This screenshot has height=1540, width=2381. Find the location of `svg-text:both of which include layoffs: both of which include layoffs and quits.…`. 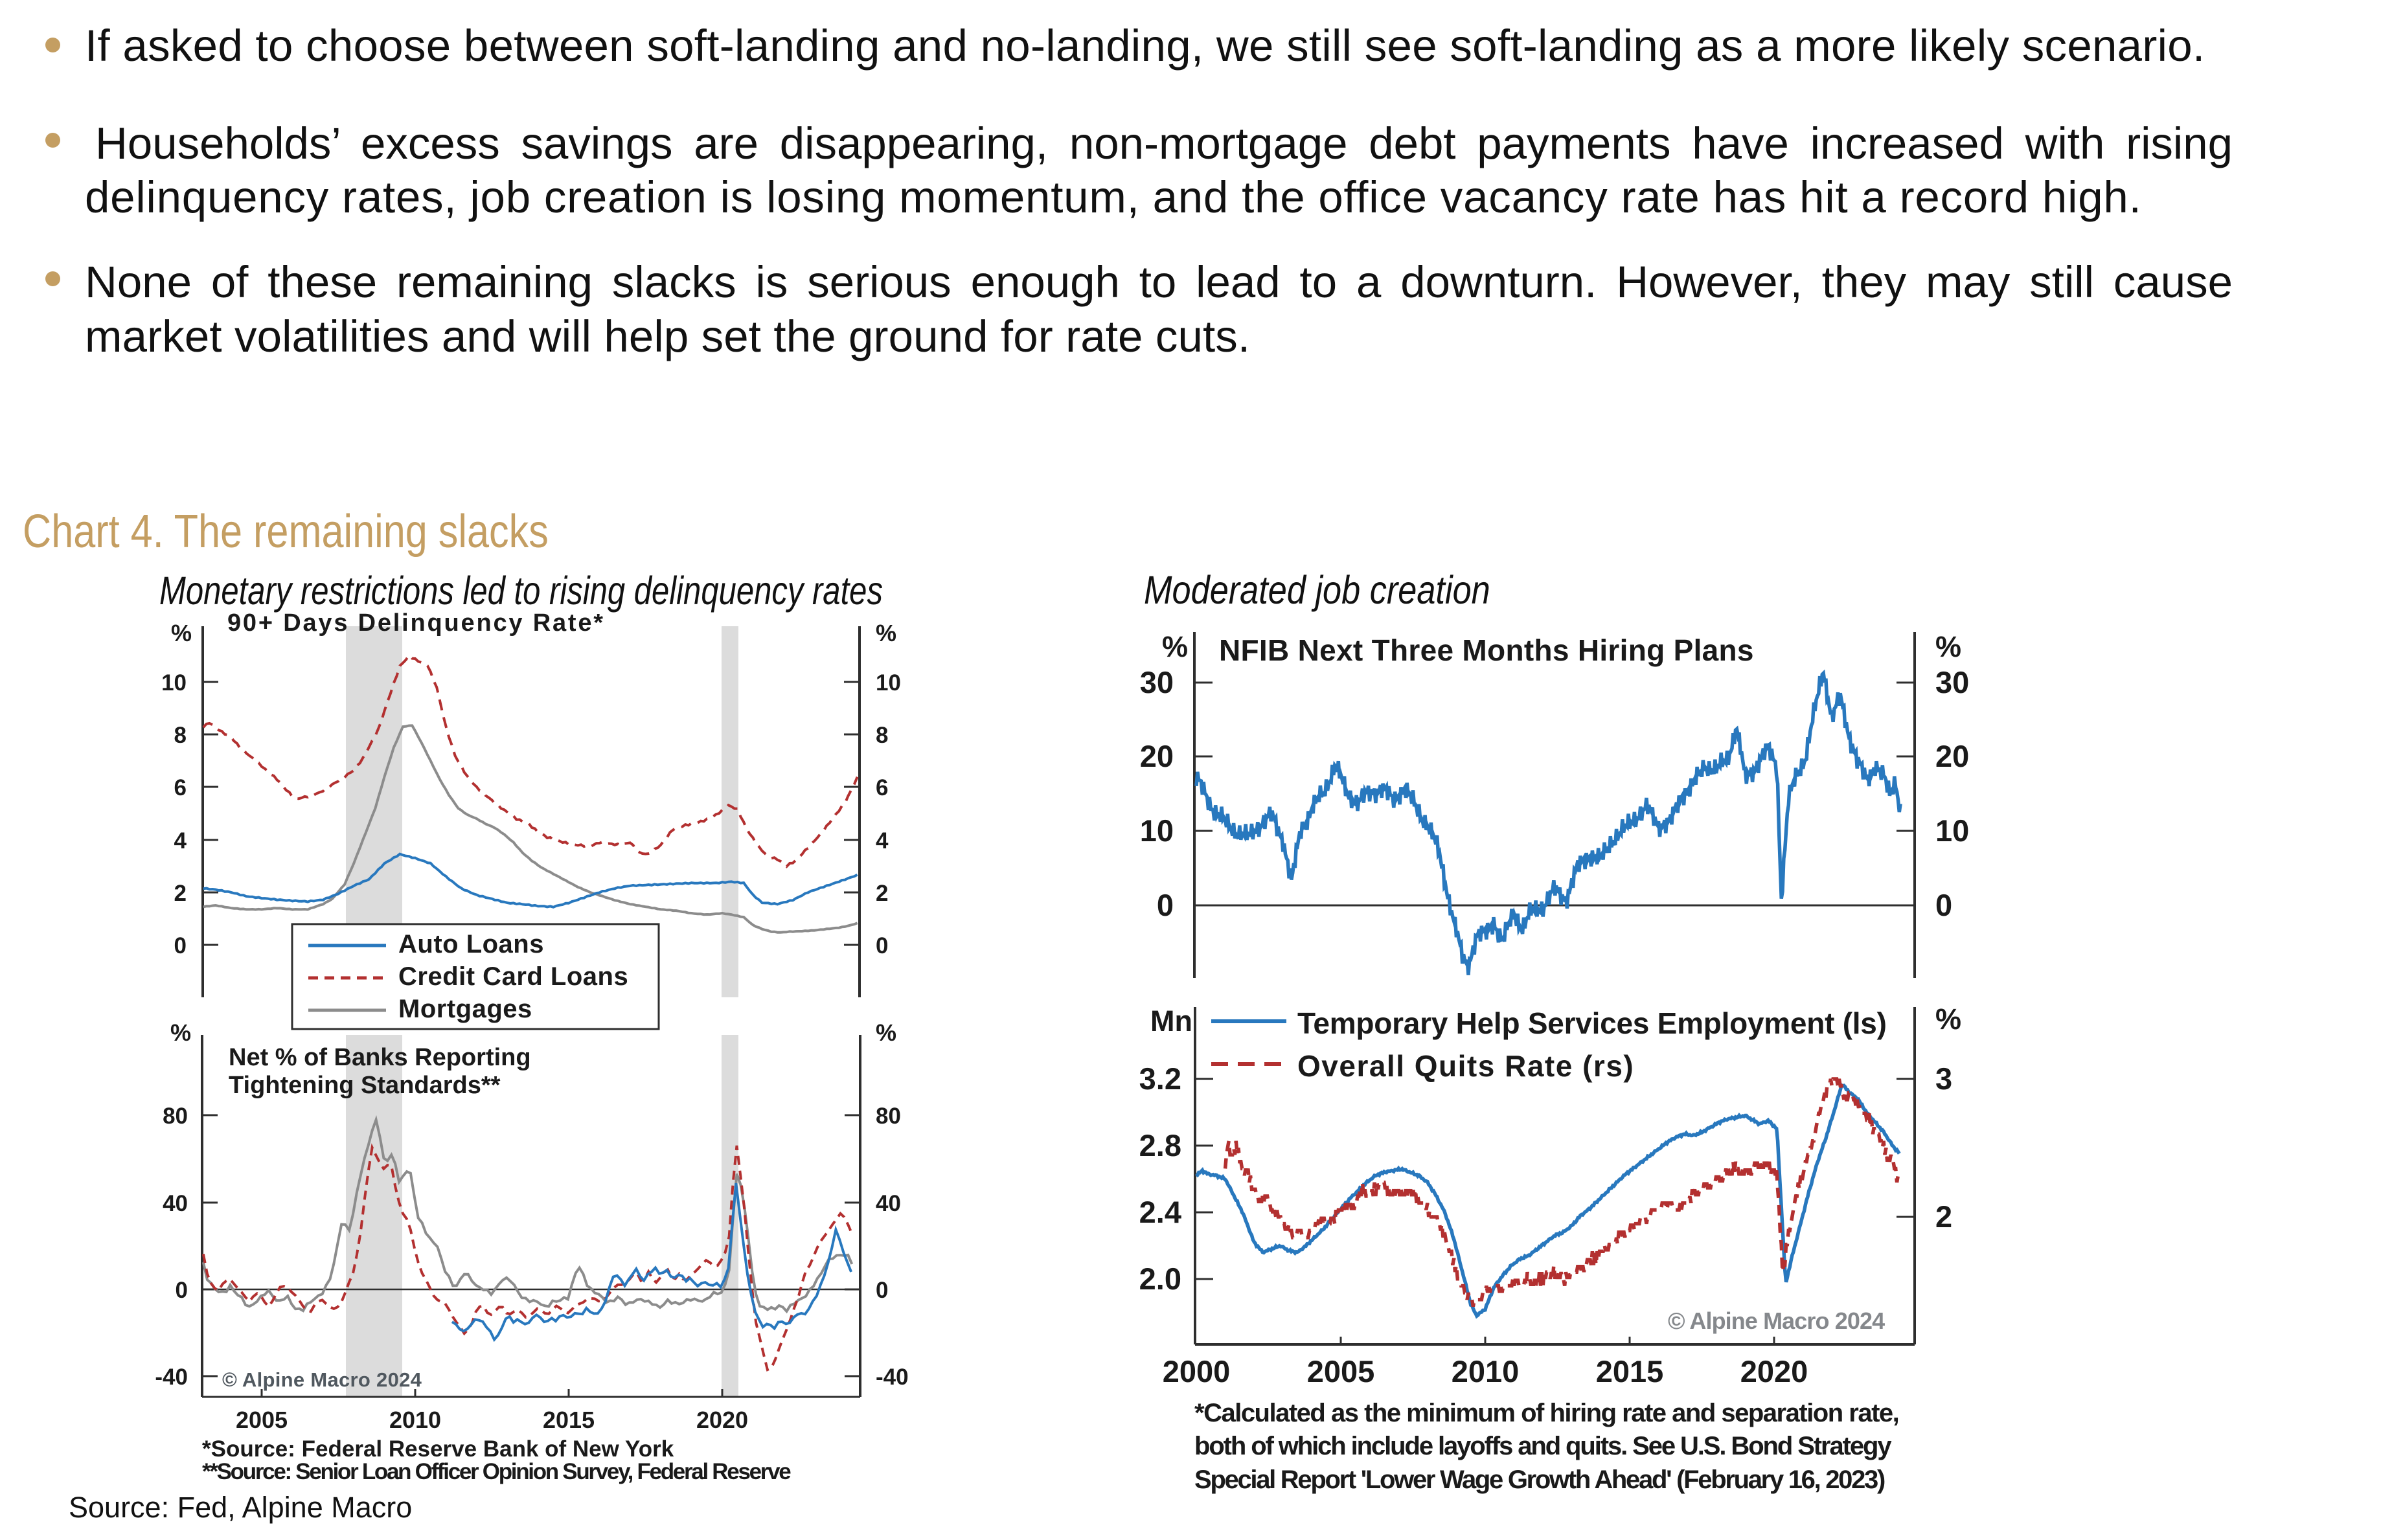

svg-text:both of which include layoffs: both of which include layoffs and quits.… is located at coordinates (1543, 1446).